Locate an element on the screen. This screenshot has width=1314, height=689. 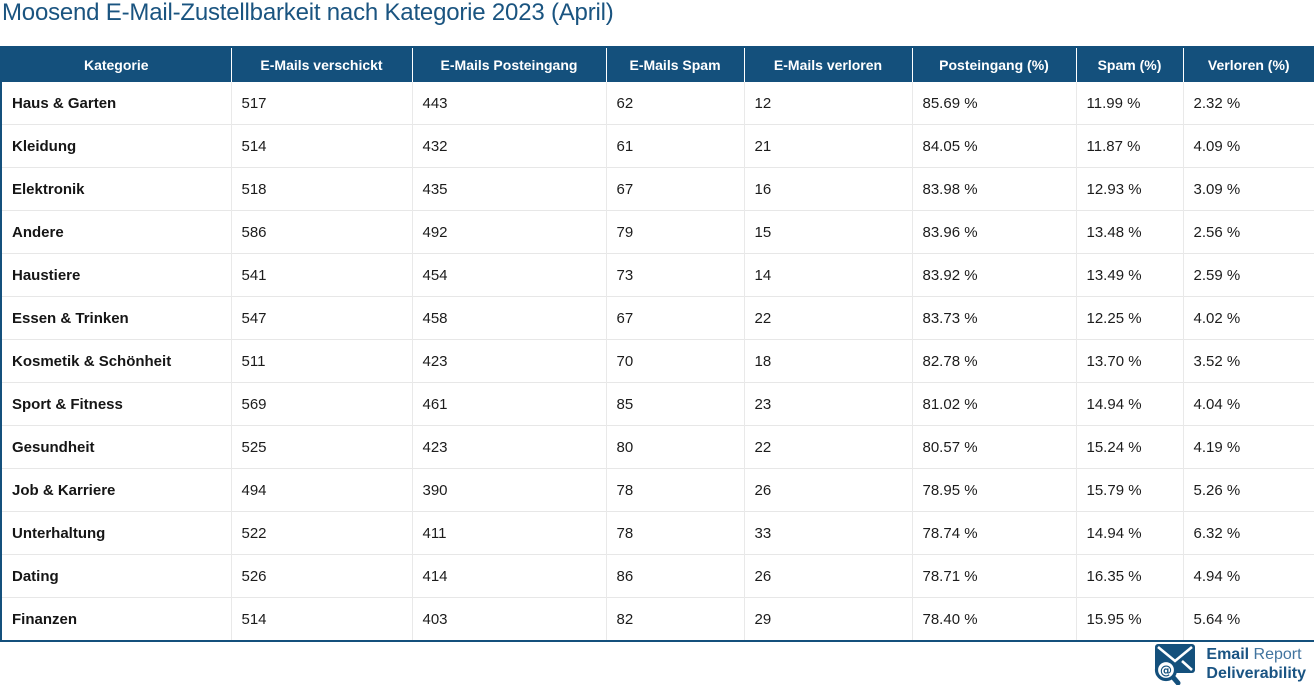
value-cell: 80.57 % is located at coordinates (994, 447).